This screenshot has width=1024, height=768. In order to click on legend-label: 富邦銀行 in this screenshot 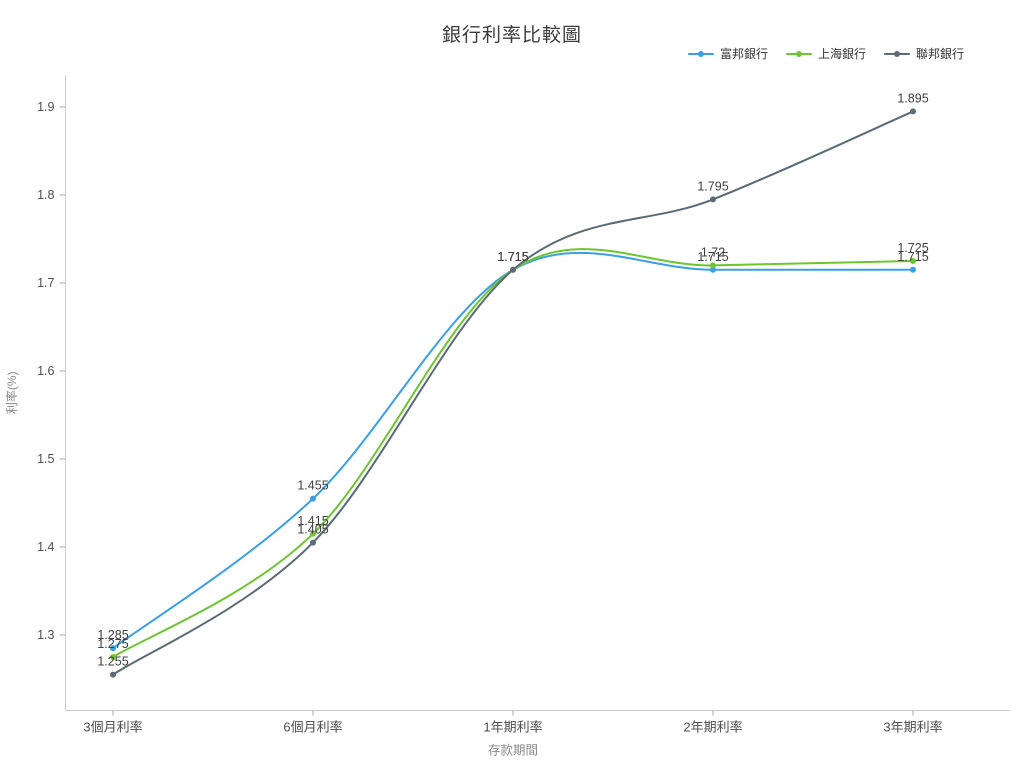, I will do `click(743, 54)`.